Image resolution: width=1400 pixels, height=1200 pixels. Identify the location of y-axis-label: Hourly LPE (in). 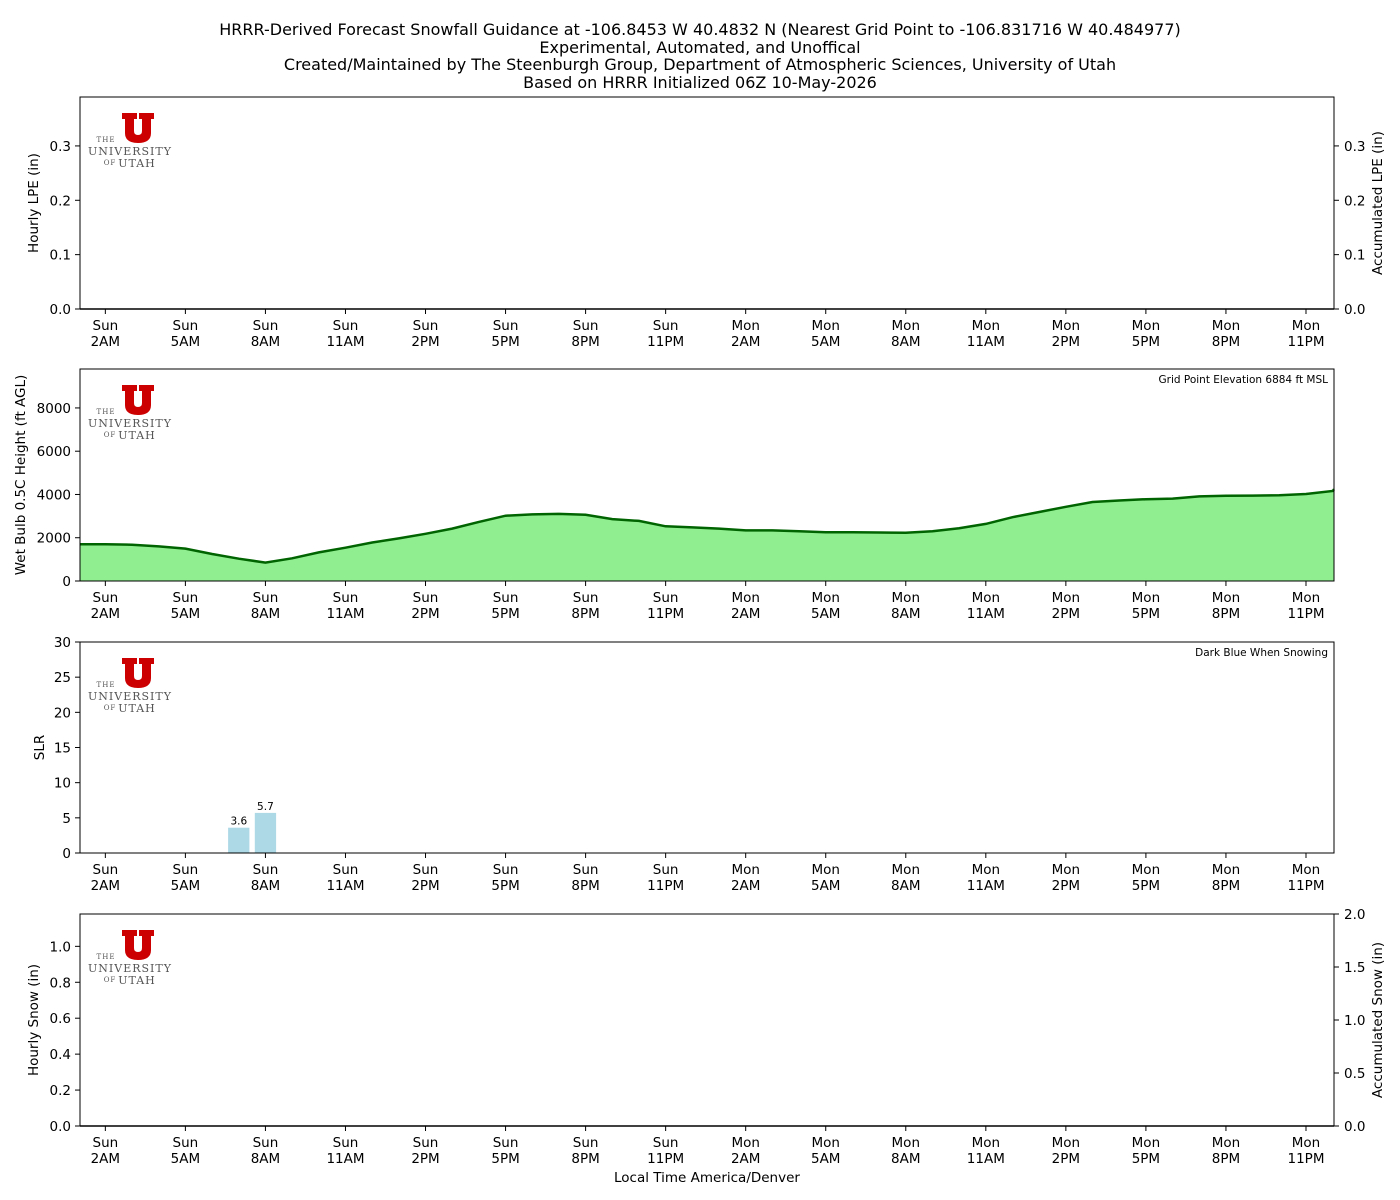
(34, 203).